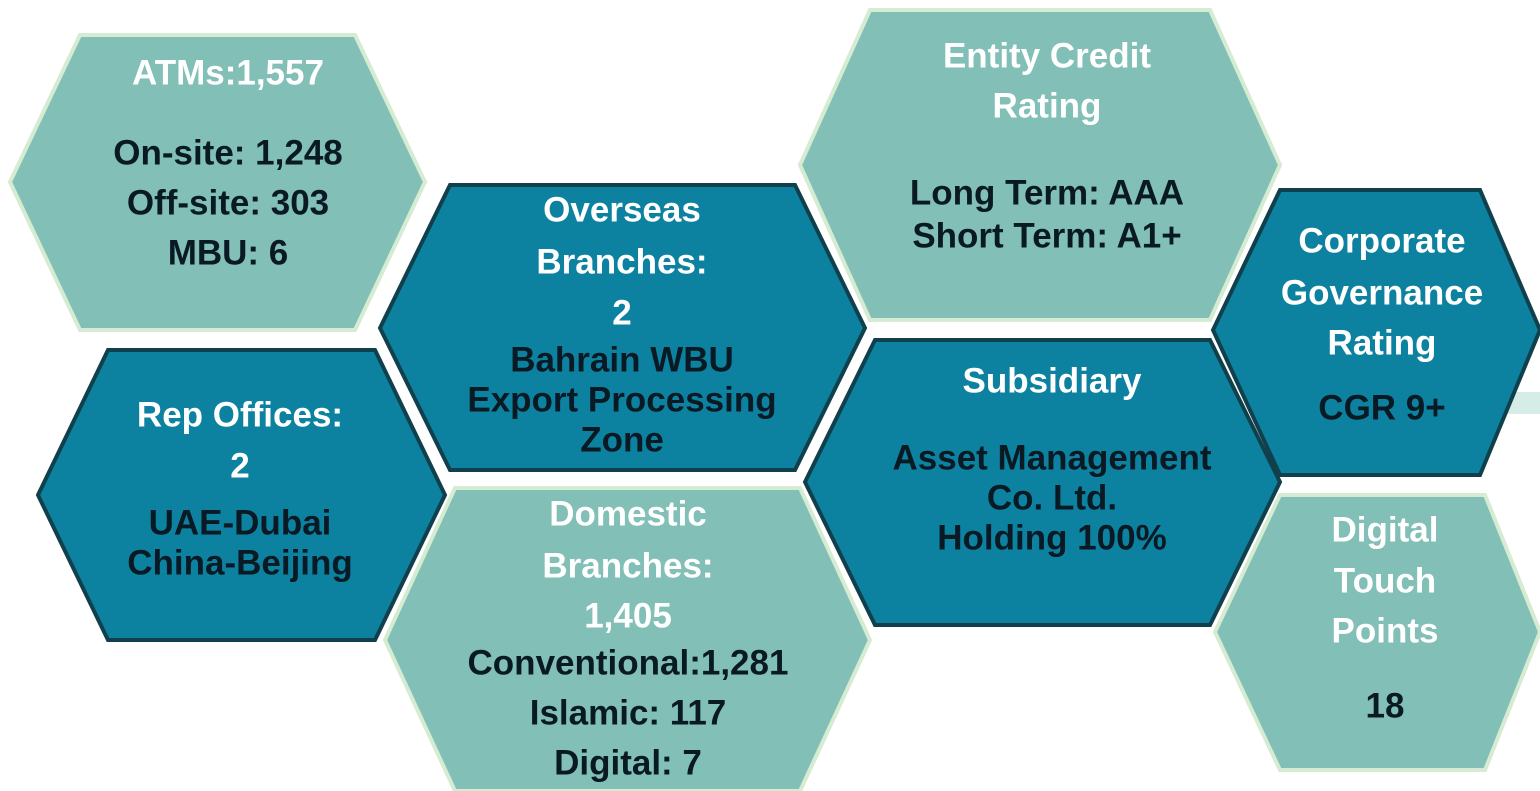  What do you see at coordinates (240, 522) in the screenshot?
I see `hexagon-detail: UAE-Dubai` at bounding box center [240, 522].